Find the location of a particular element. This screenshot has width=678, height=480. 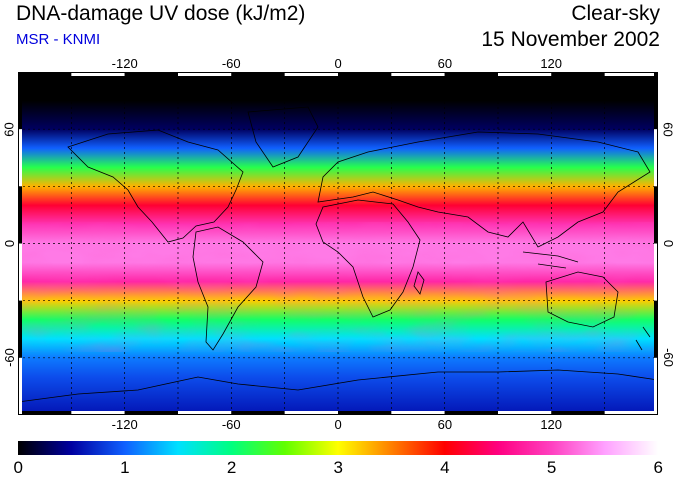

coast-africa is located at coordinates (368, 258).